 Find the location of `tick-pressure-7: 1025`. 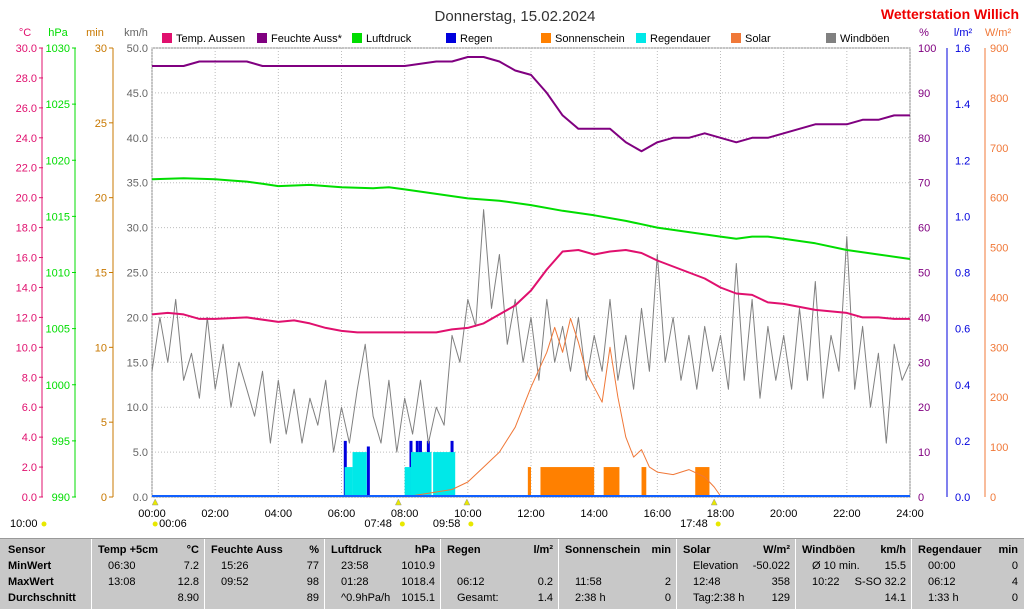

tick-pressure-7: 1025 is located at coordinates (58, 105).